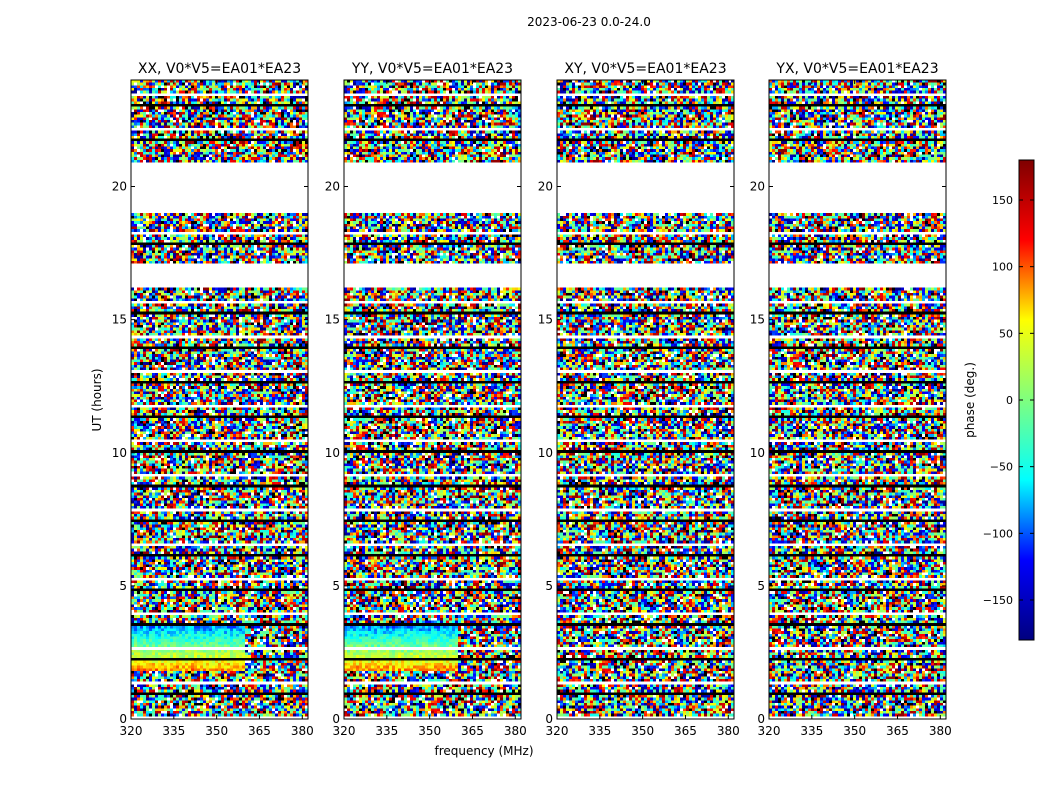 This screenshot has height=800, width=1050. Describe the element at coordinates (589, 22) in the screenshot. I see `figure-title: 2023-06-23 0.0-24.0` at that location.